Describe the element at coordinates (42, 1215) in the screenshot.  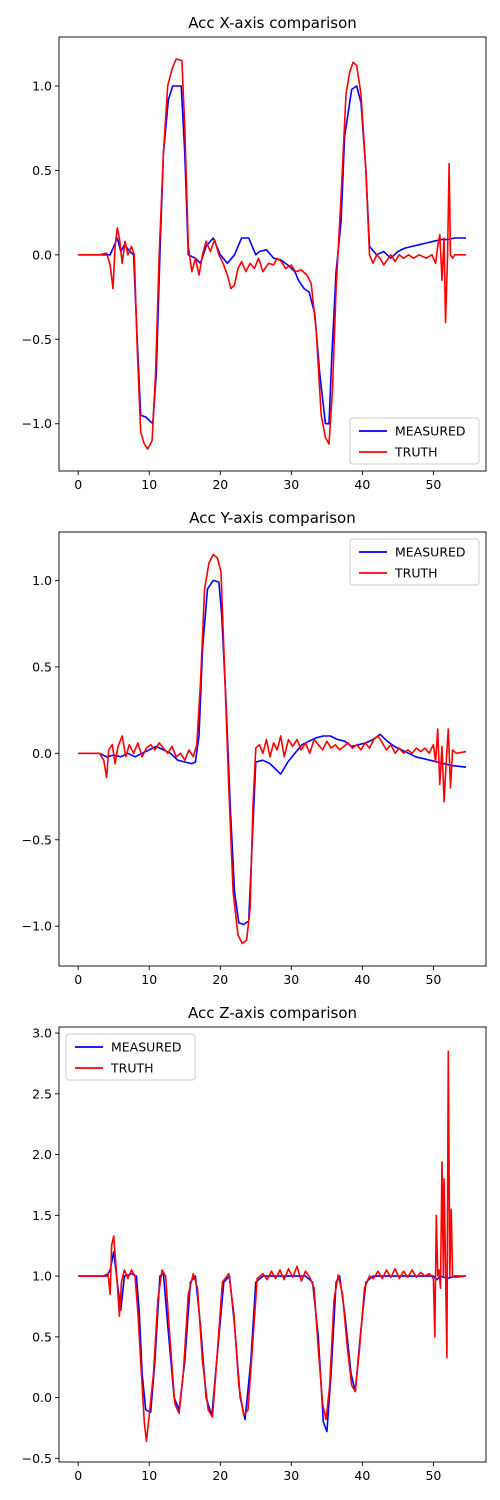
I see `y-tick-label: 1.5` at that location.